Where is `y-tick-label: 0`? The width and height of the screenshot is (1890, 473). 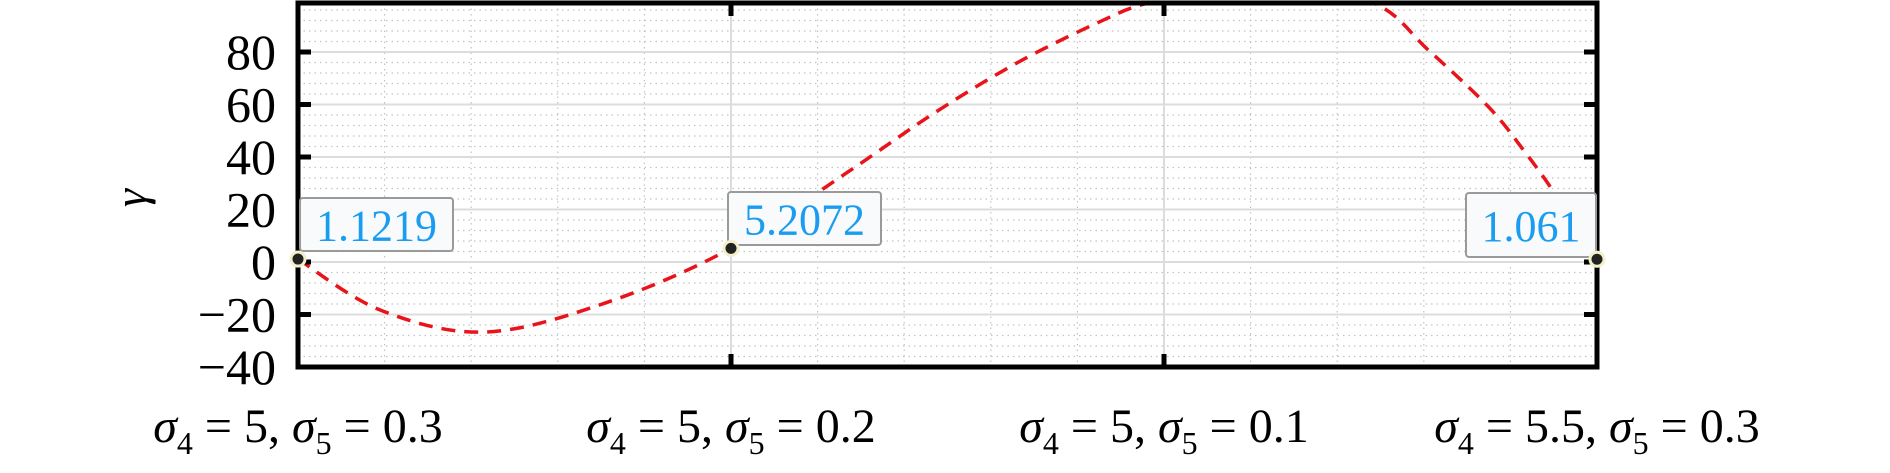
y-tick-label: 0 is located at coordinates (263, 262).